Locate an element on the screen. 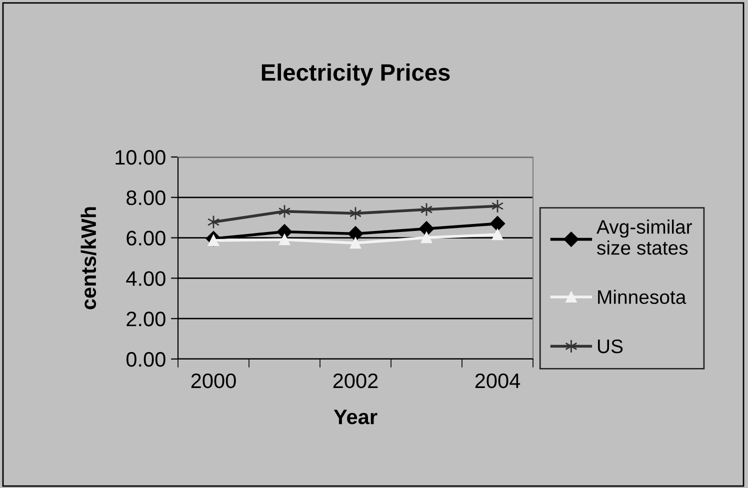 Image resolution: width=748 pixels, height=488 pixels. x-tick-label: 2004 is located at coordinates (497, 380).